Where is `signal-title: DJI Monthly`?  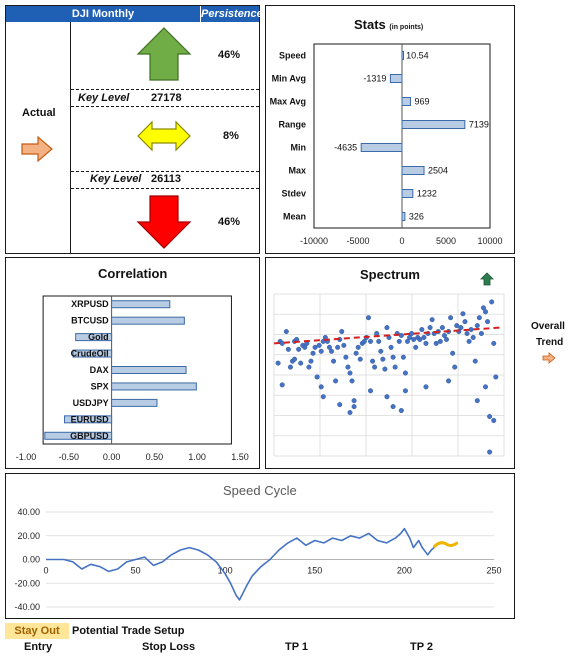 signal-title: DJI Monthly is located at coordinates (103, 14).